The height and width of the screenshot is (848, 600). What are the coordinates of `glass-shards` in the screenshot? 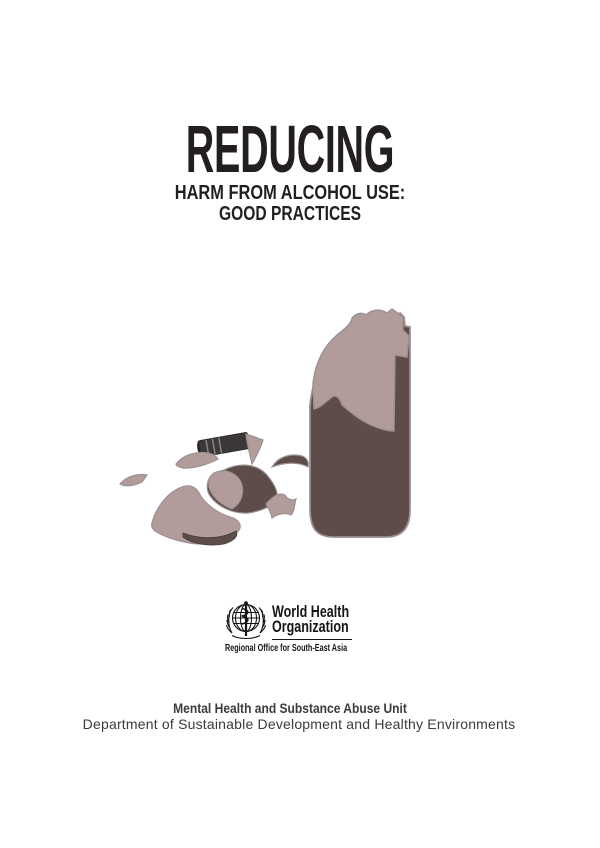 It's located at (214, 498).